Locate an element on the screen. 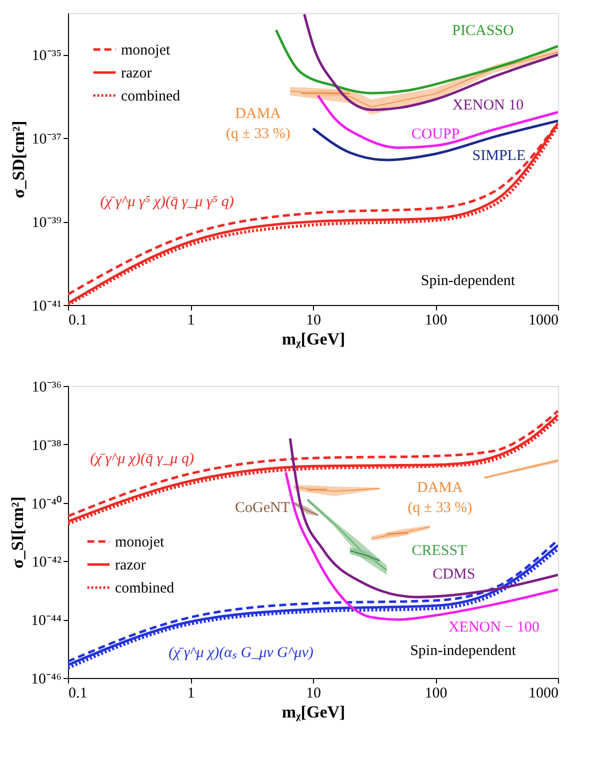 Image resolution: width=607 pixels, height=760 pixels. annotation: Spin-dependent is located at coordinates (468, 281).